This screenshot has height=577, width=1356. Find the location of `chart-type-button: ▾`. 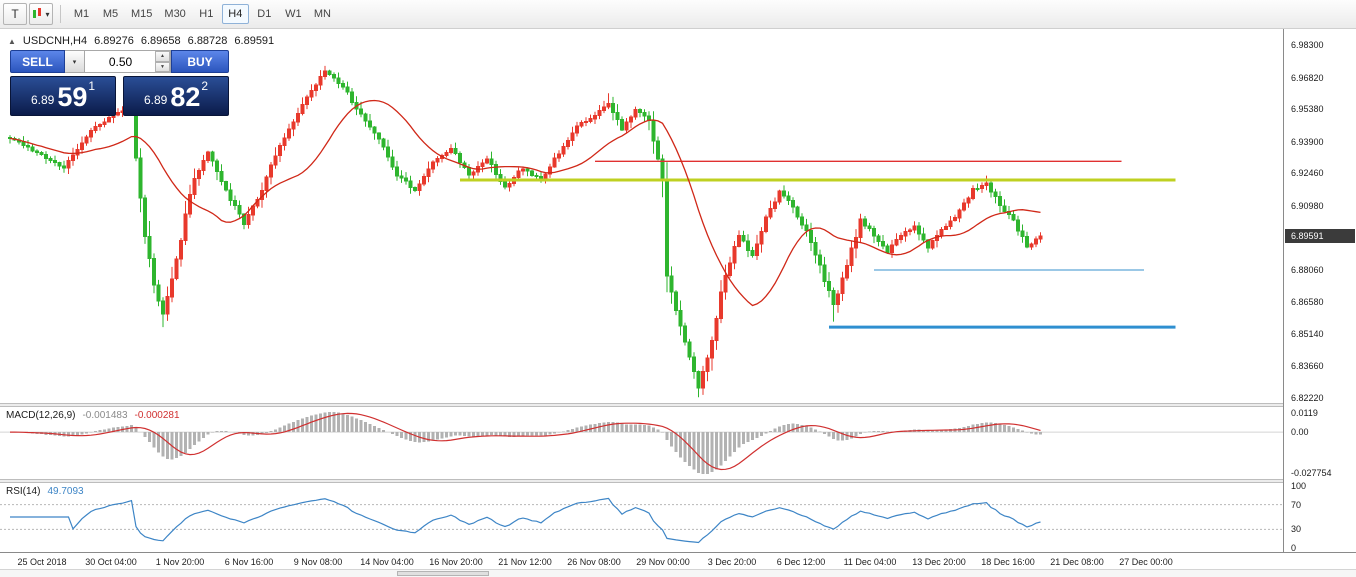

chart-type-button: ▾ is located at coordinates (41, 14).